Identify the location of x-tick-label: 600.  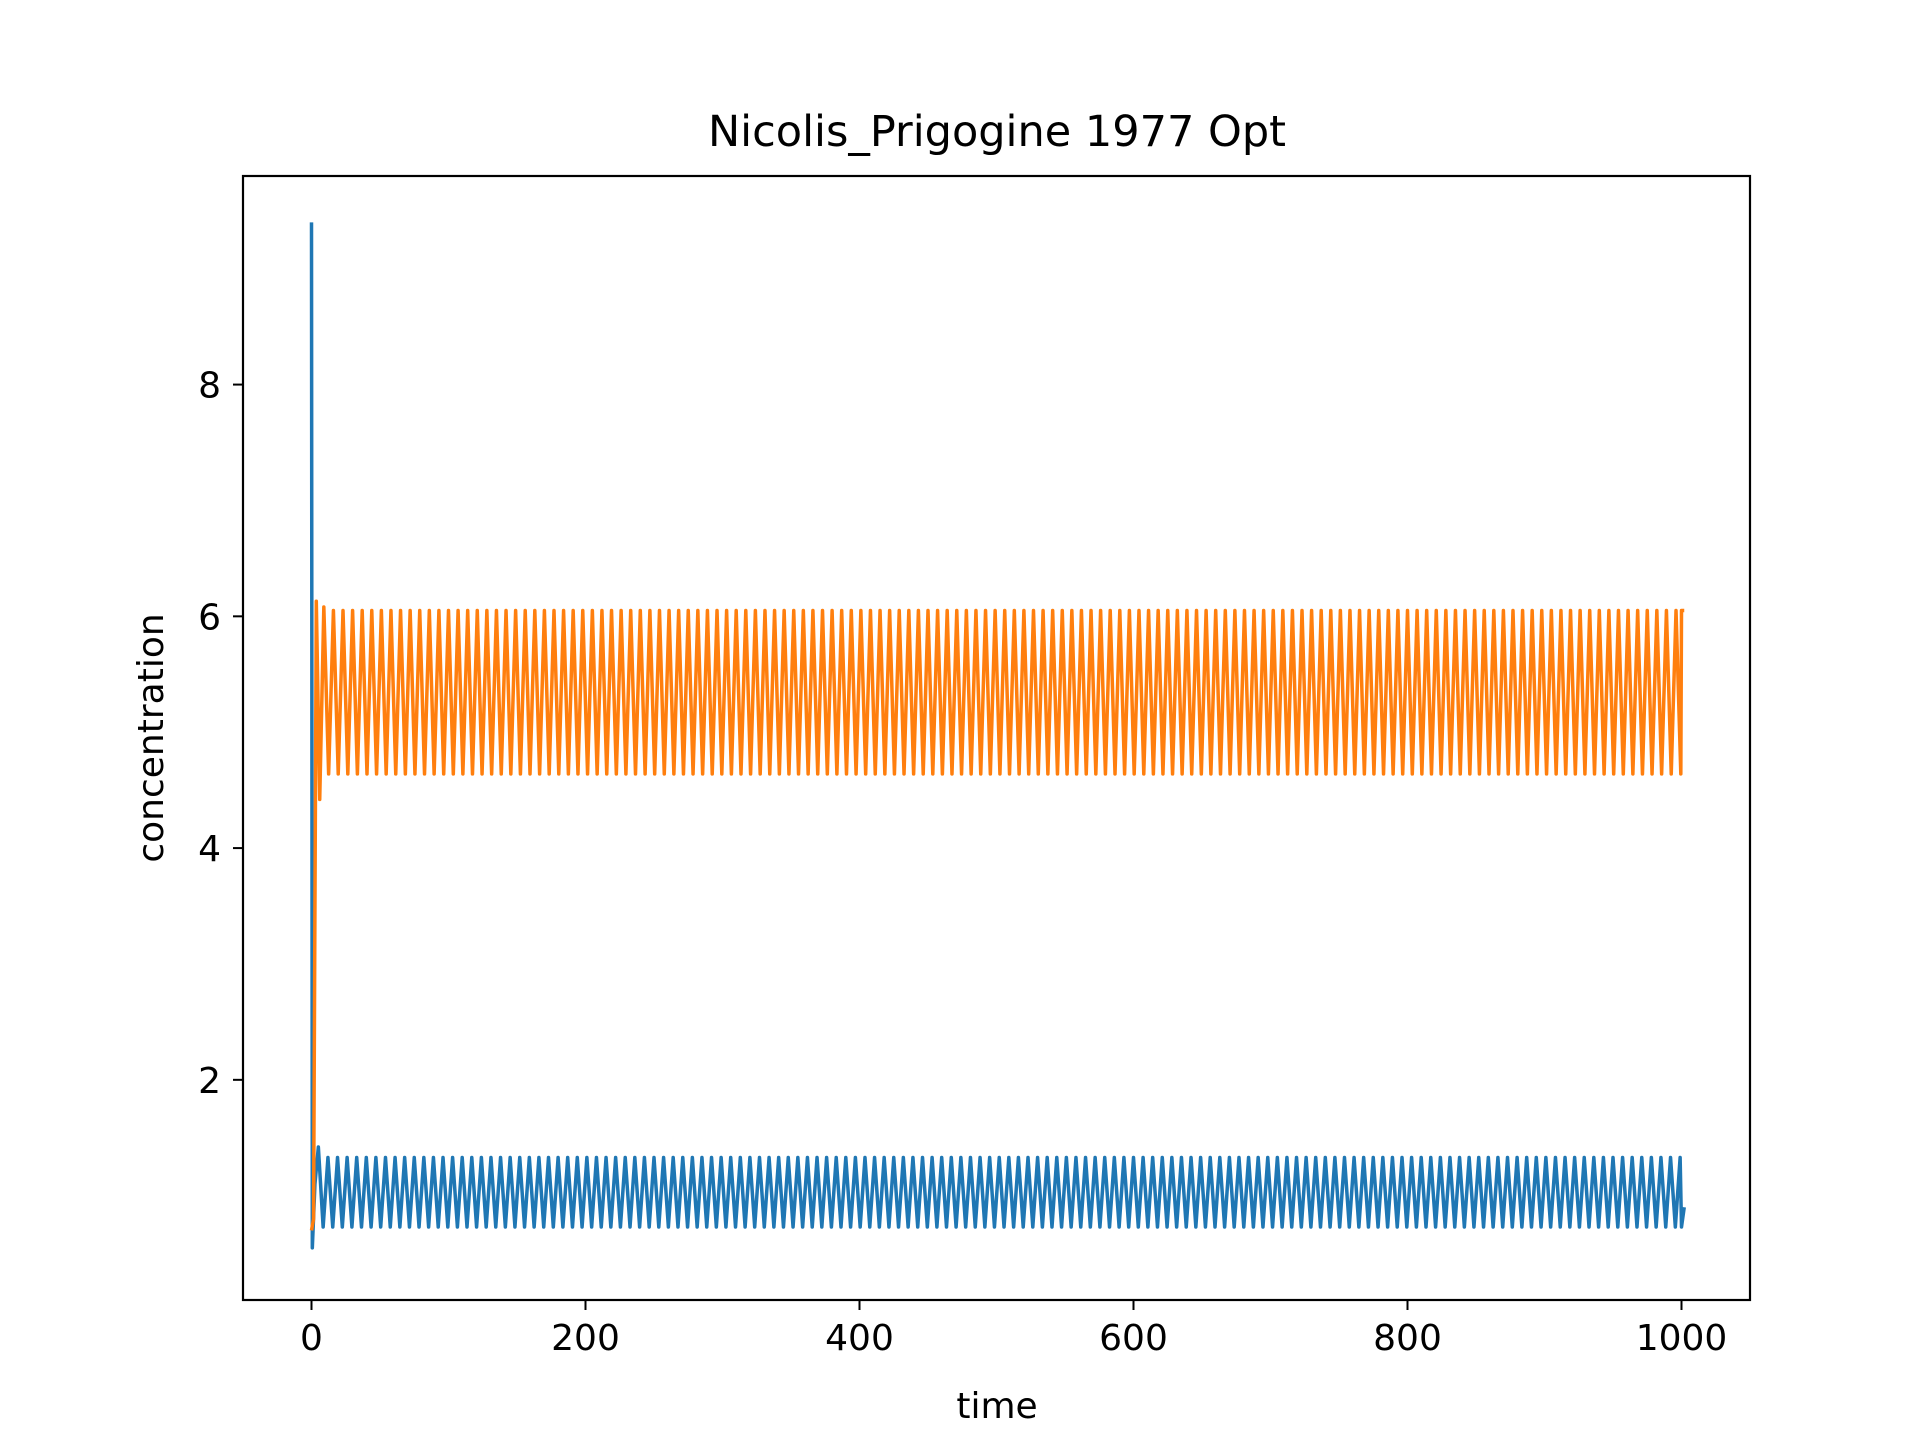
(1133, 1338).